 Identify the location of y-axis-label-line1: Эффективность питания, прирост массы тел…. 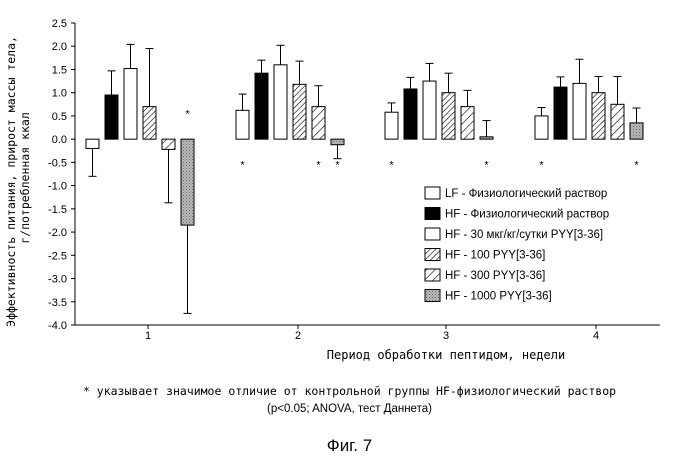
(11, 181).